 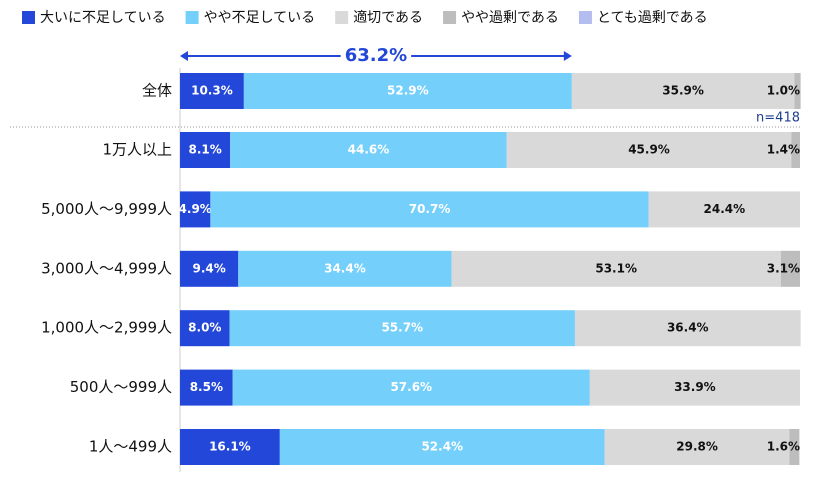 I want to click on category-label: 1人～499人, so click(x=130, y=447).